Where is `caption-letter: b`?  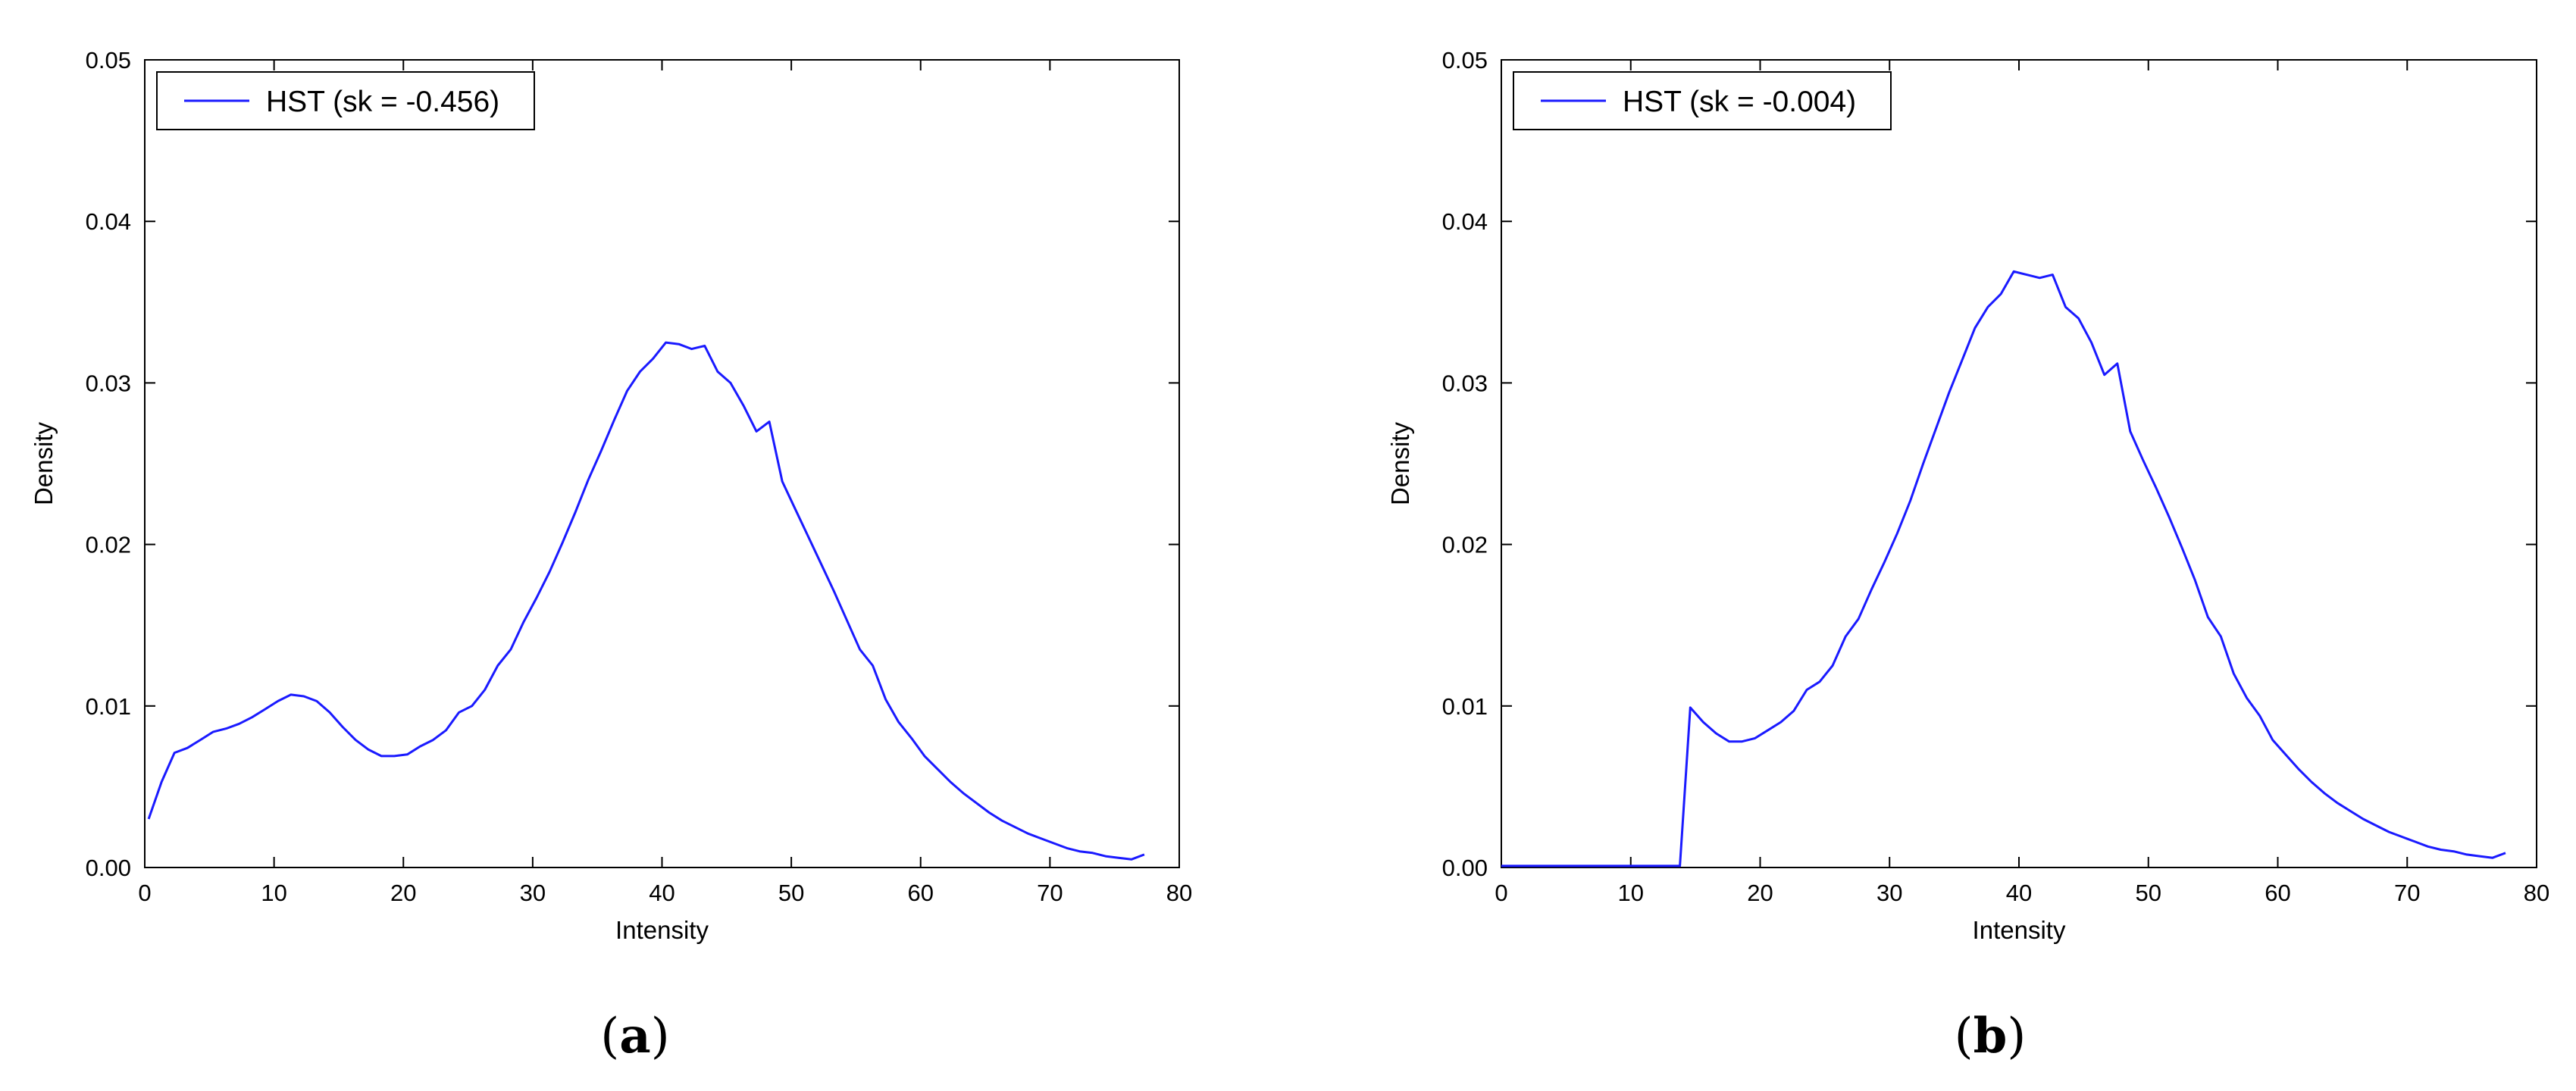 caption-letter: b is located at coordinates (1990, 1036).